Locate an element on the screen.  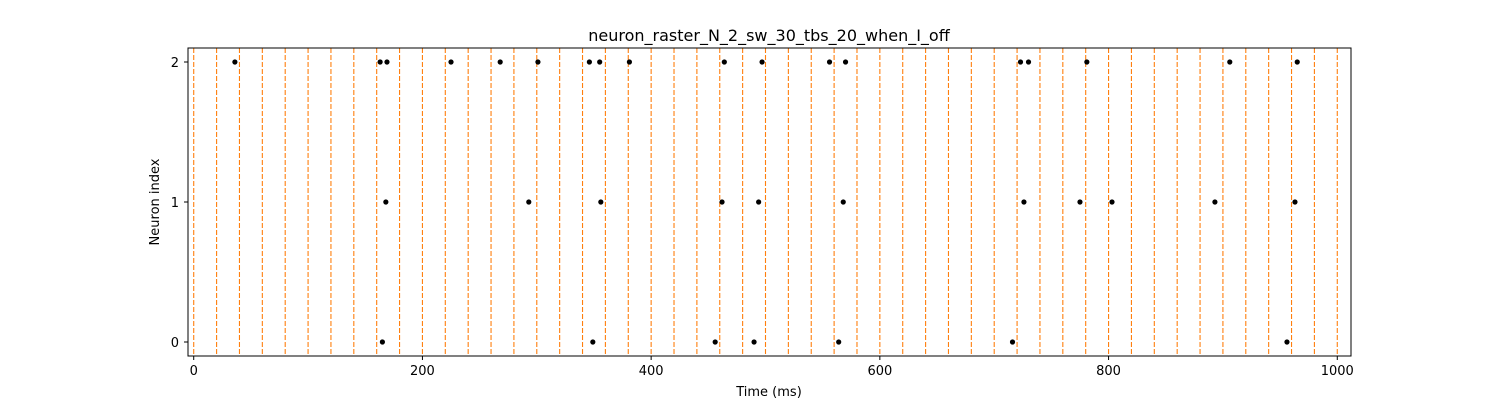
x-axis-ticks: 0 200 400 600 800 1000 is located at coordinates (772, 367).